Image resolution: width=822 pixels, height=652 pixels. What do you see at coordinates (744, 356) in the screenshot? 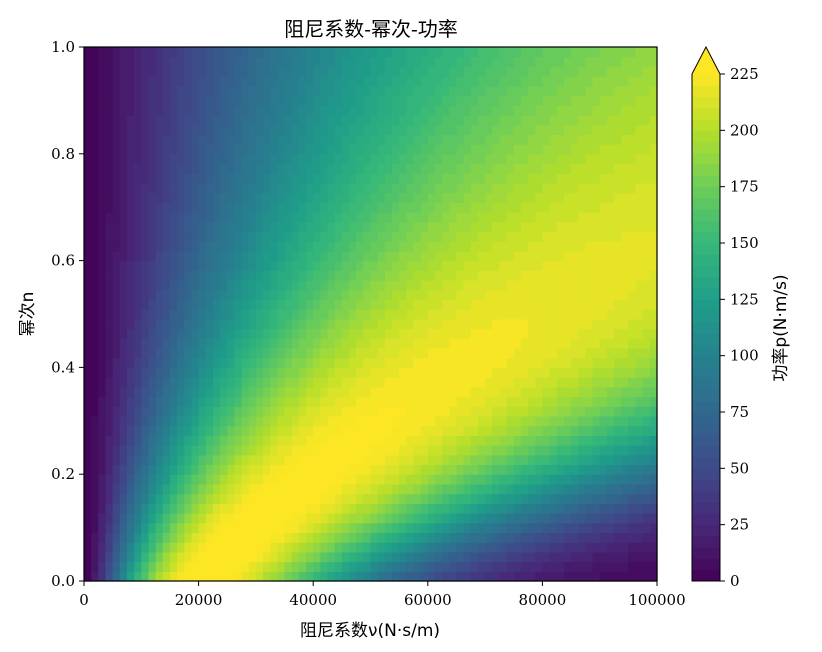
I see `colorbar-tick-label: 100` at bounding box center [744, 356].